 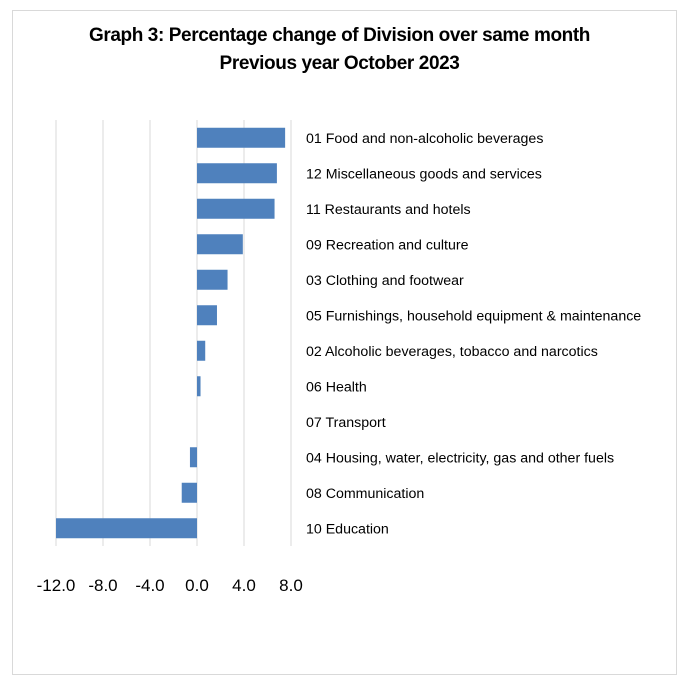 I want to click on category-label: 01 Food and non-alcoholic beverages, so click(x=424, y=139).